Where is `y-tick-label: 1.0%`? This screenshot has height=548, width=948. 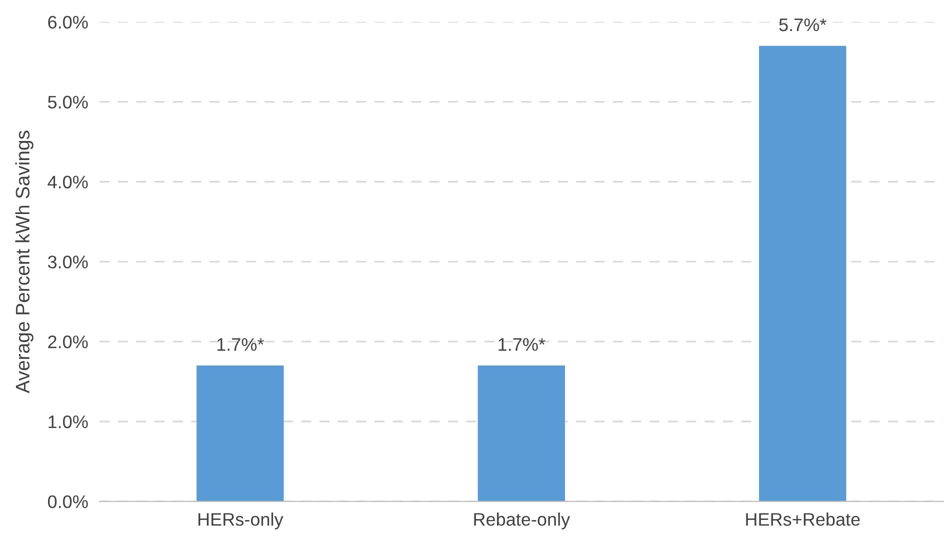
y-tick-label: 1.0% is located at coordinates (68, 421).